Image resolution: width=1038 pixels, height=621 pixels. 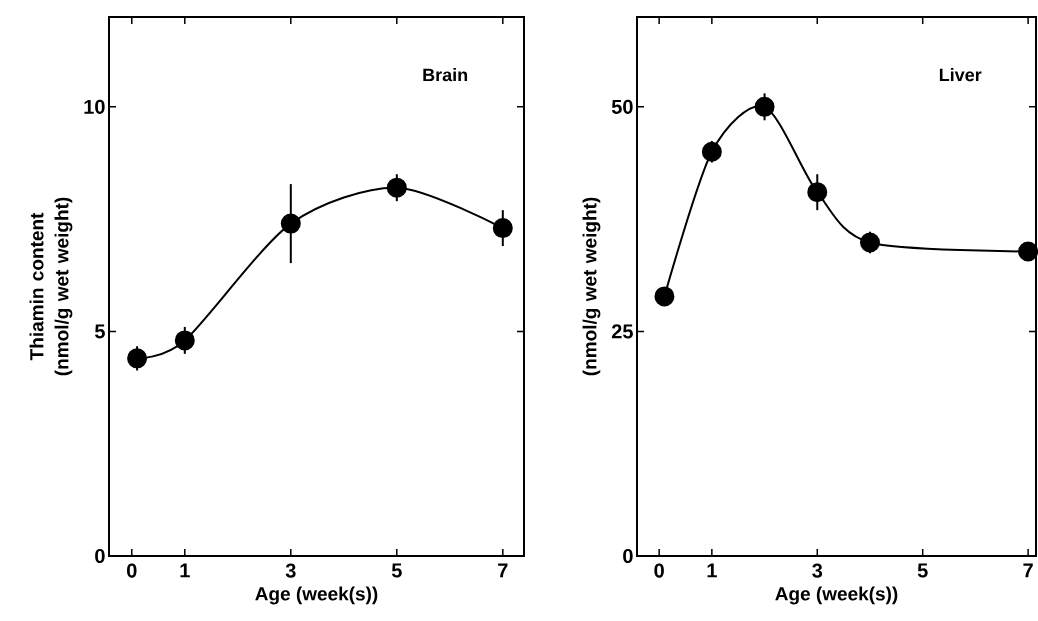 I want to click on annotation: Liver, so click(x=960, y=75).